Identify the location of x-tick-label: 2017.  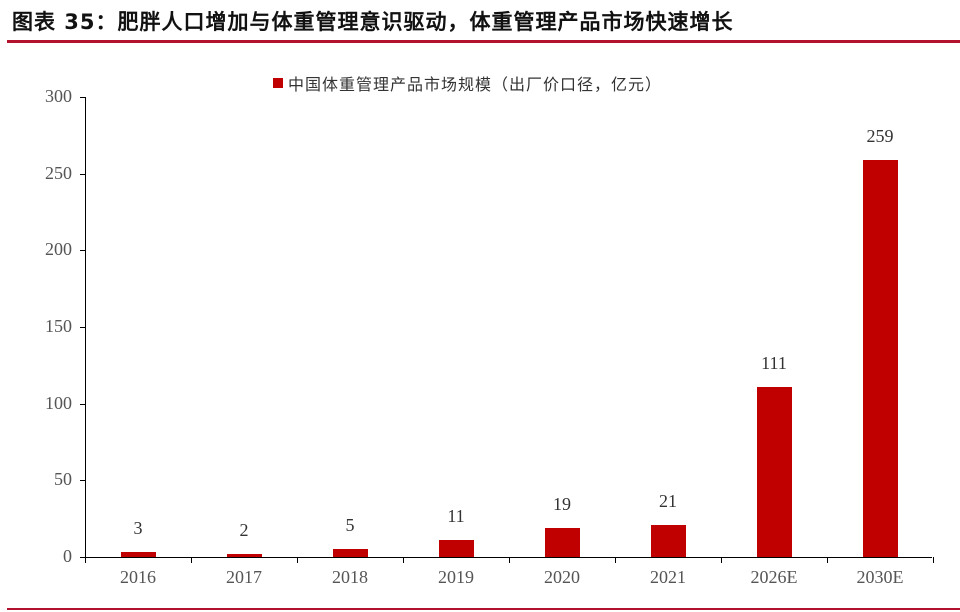
(244, 577).